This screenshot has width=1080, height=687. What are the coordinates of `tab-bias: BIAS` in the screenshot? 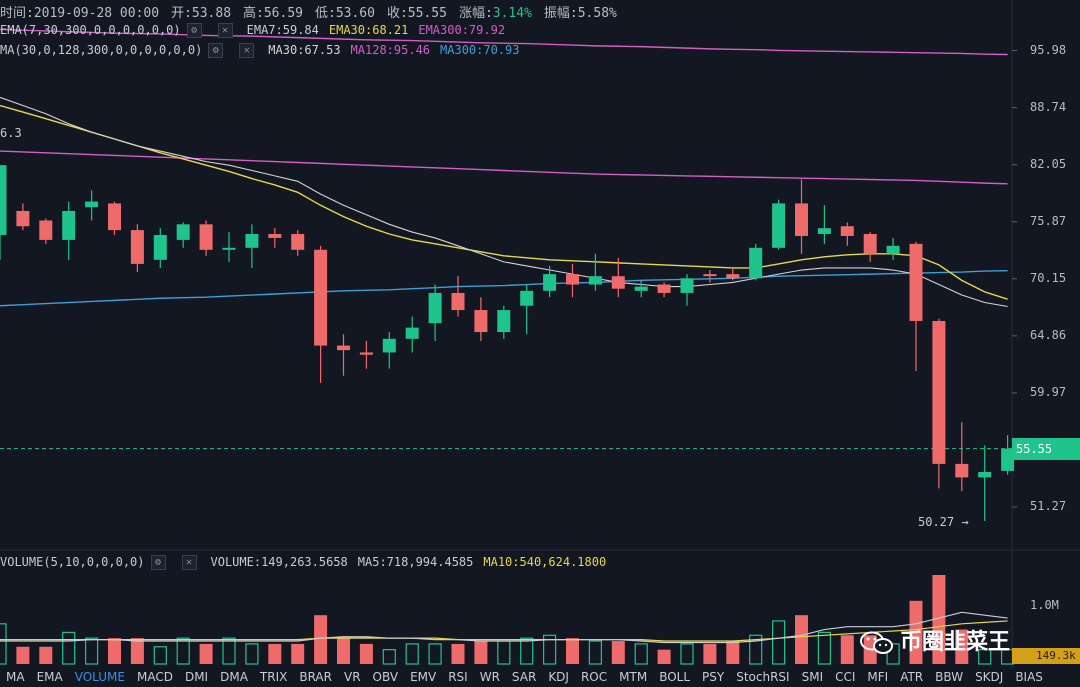 It's located at (1029, 677).